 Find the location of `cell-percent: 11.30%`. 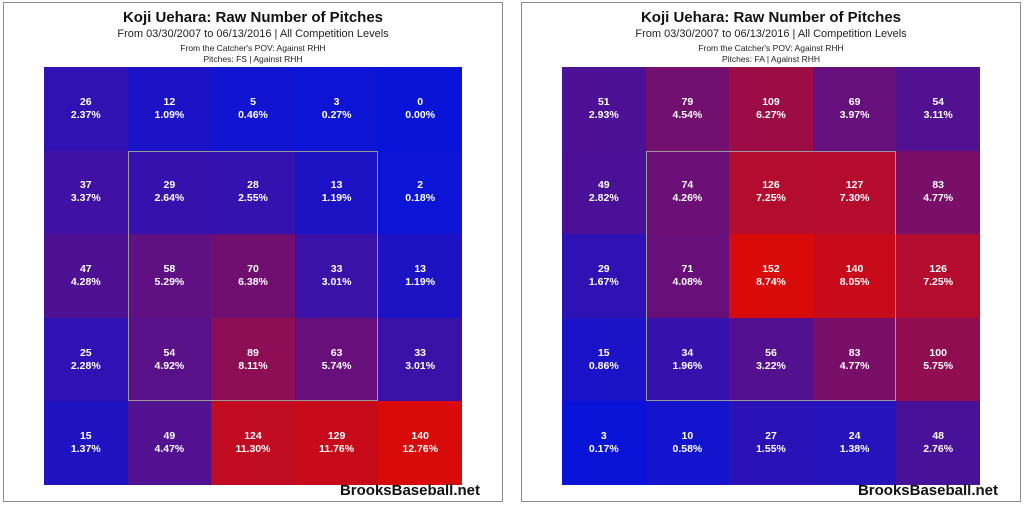

cell-percent: 11.30% is located at coordinates (253, 449).